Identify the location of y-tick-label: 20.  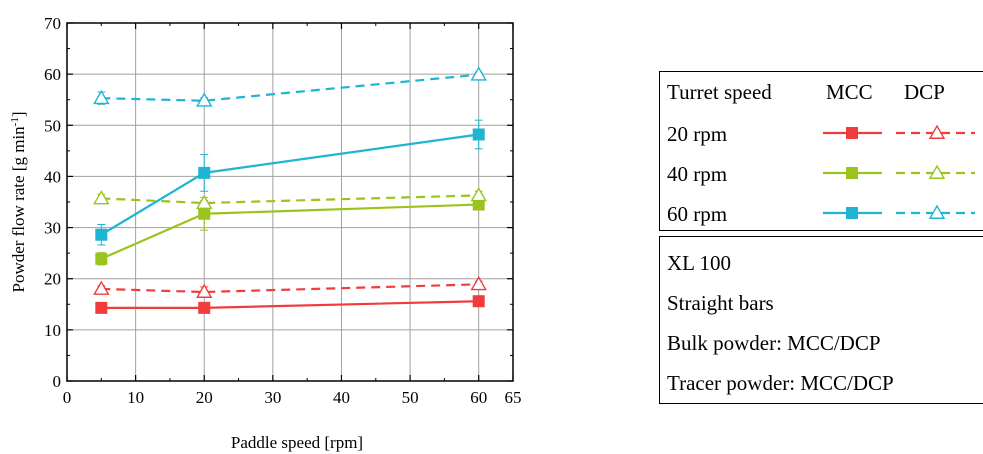
(52, 279).